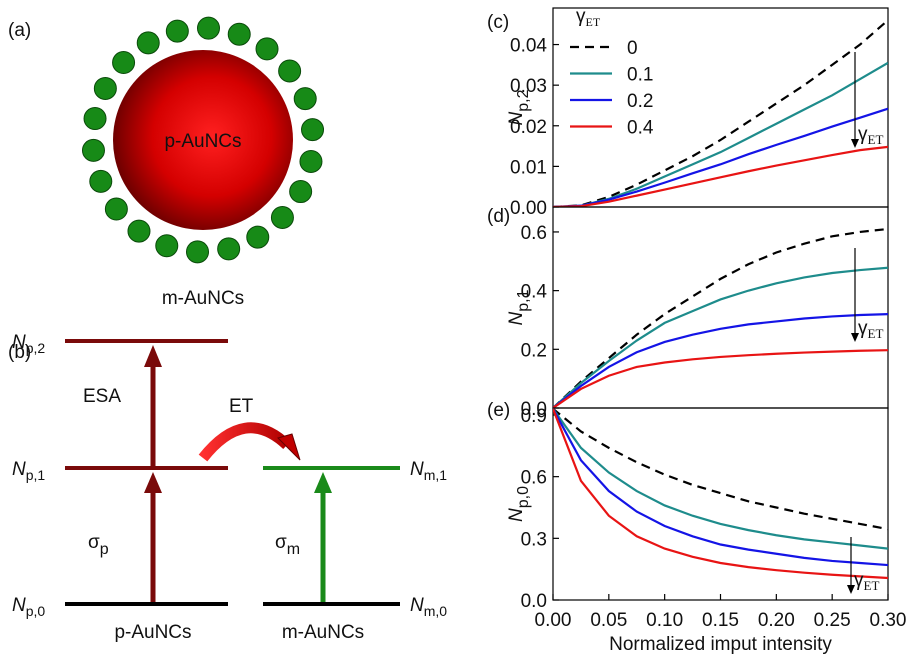 The image size is (907, 654). What do you see at coordinates (534, 409) in the screenshot?
I see `y-tick-label: 0.0` at bounding box center [534, 409].